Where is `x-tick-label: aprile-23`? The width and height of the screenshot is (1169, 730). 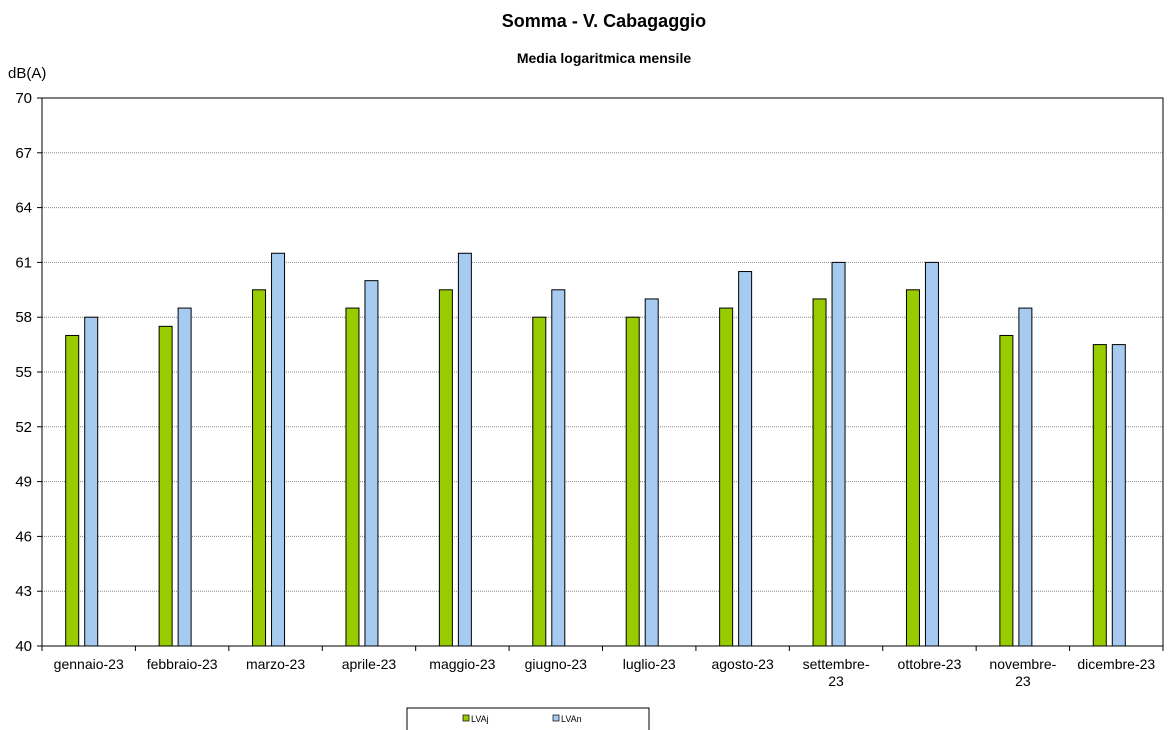 x-tick-label: aprile-23 is located at coordinates (369, 664).